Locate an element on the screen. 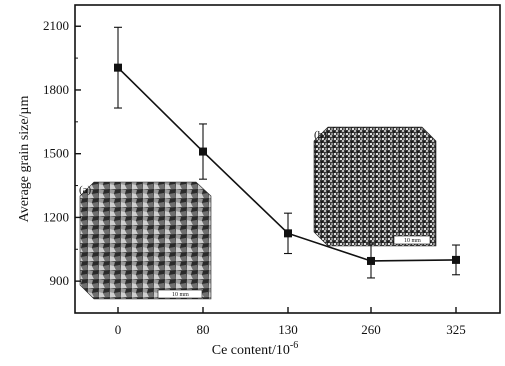 The image size is (505, 366). inset-a-image is located at coordinates (145, 240).